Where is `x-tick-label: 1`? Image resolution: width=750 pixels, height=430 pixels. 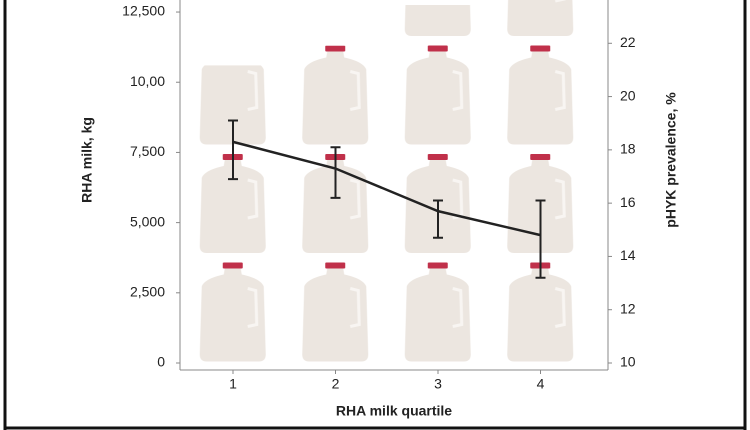
x-tick-label: 1 is located at coordinates (233, 384).